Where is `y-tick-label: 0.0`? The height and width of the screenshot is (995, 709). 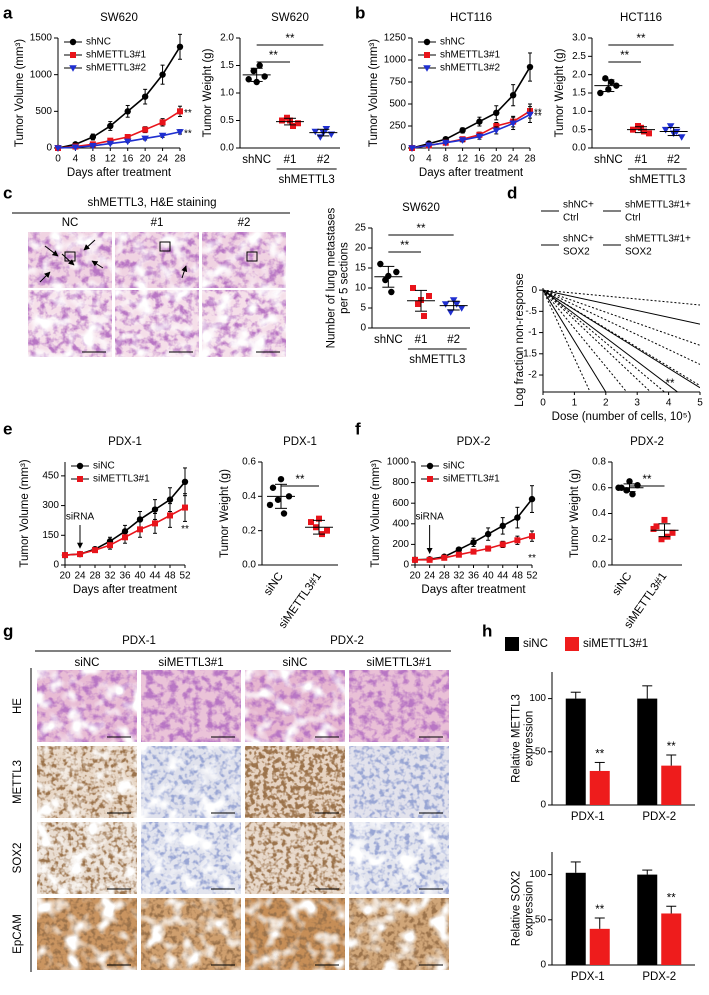
y-tick-label: 0.0 is located at coordinates (599, 565).